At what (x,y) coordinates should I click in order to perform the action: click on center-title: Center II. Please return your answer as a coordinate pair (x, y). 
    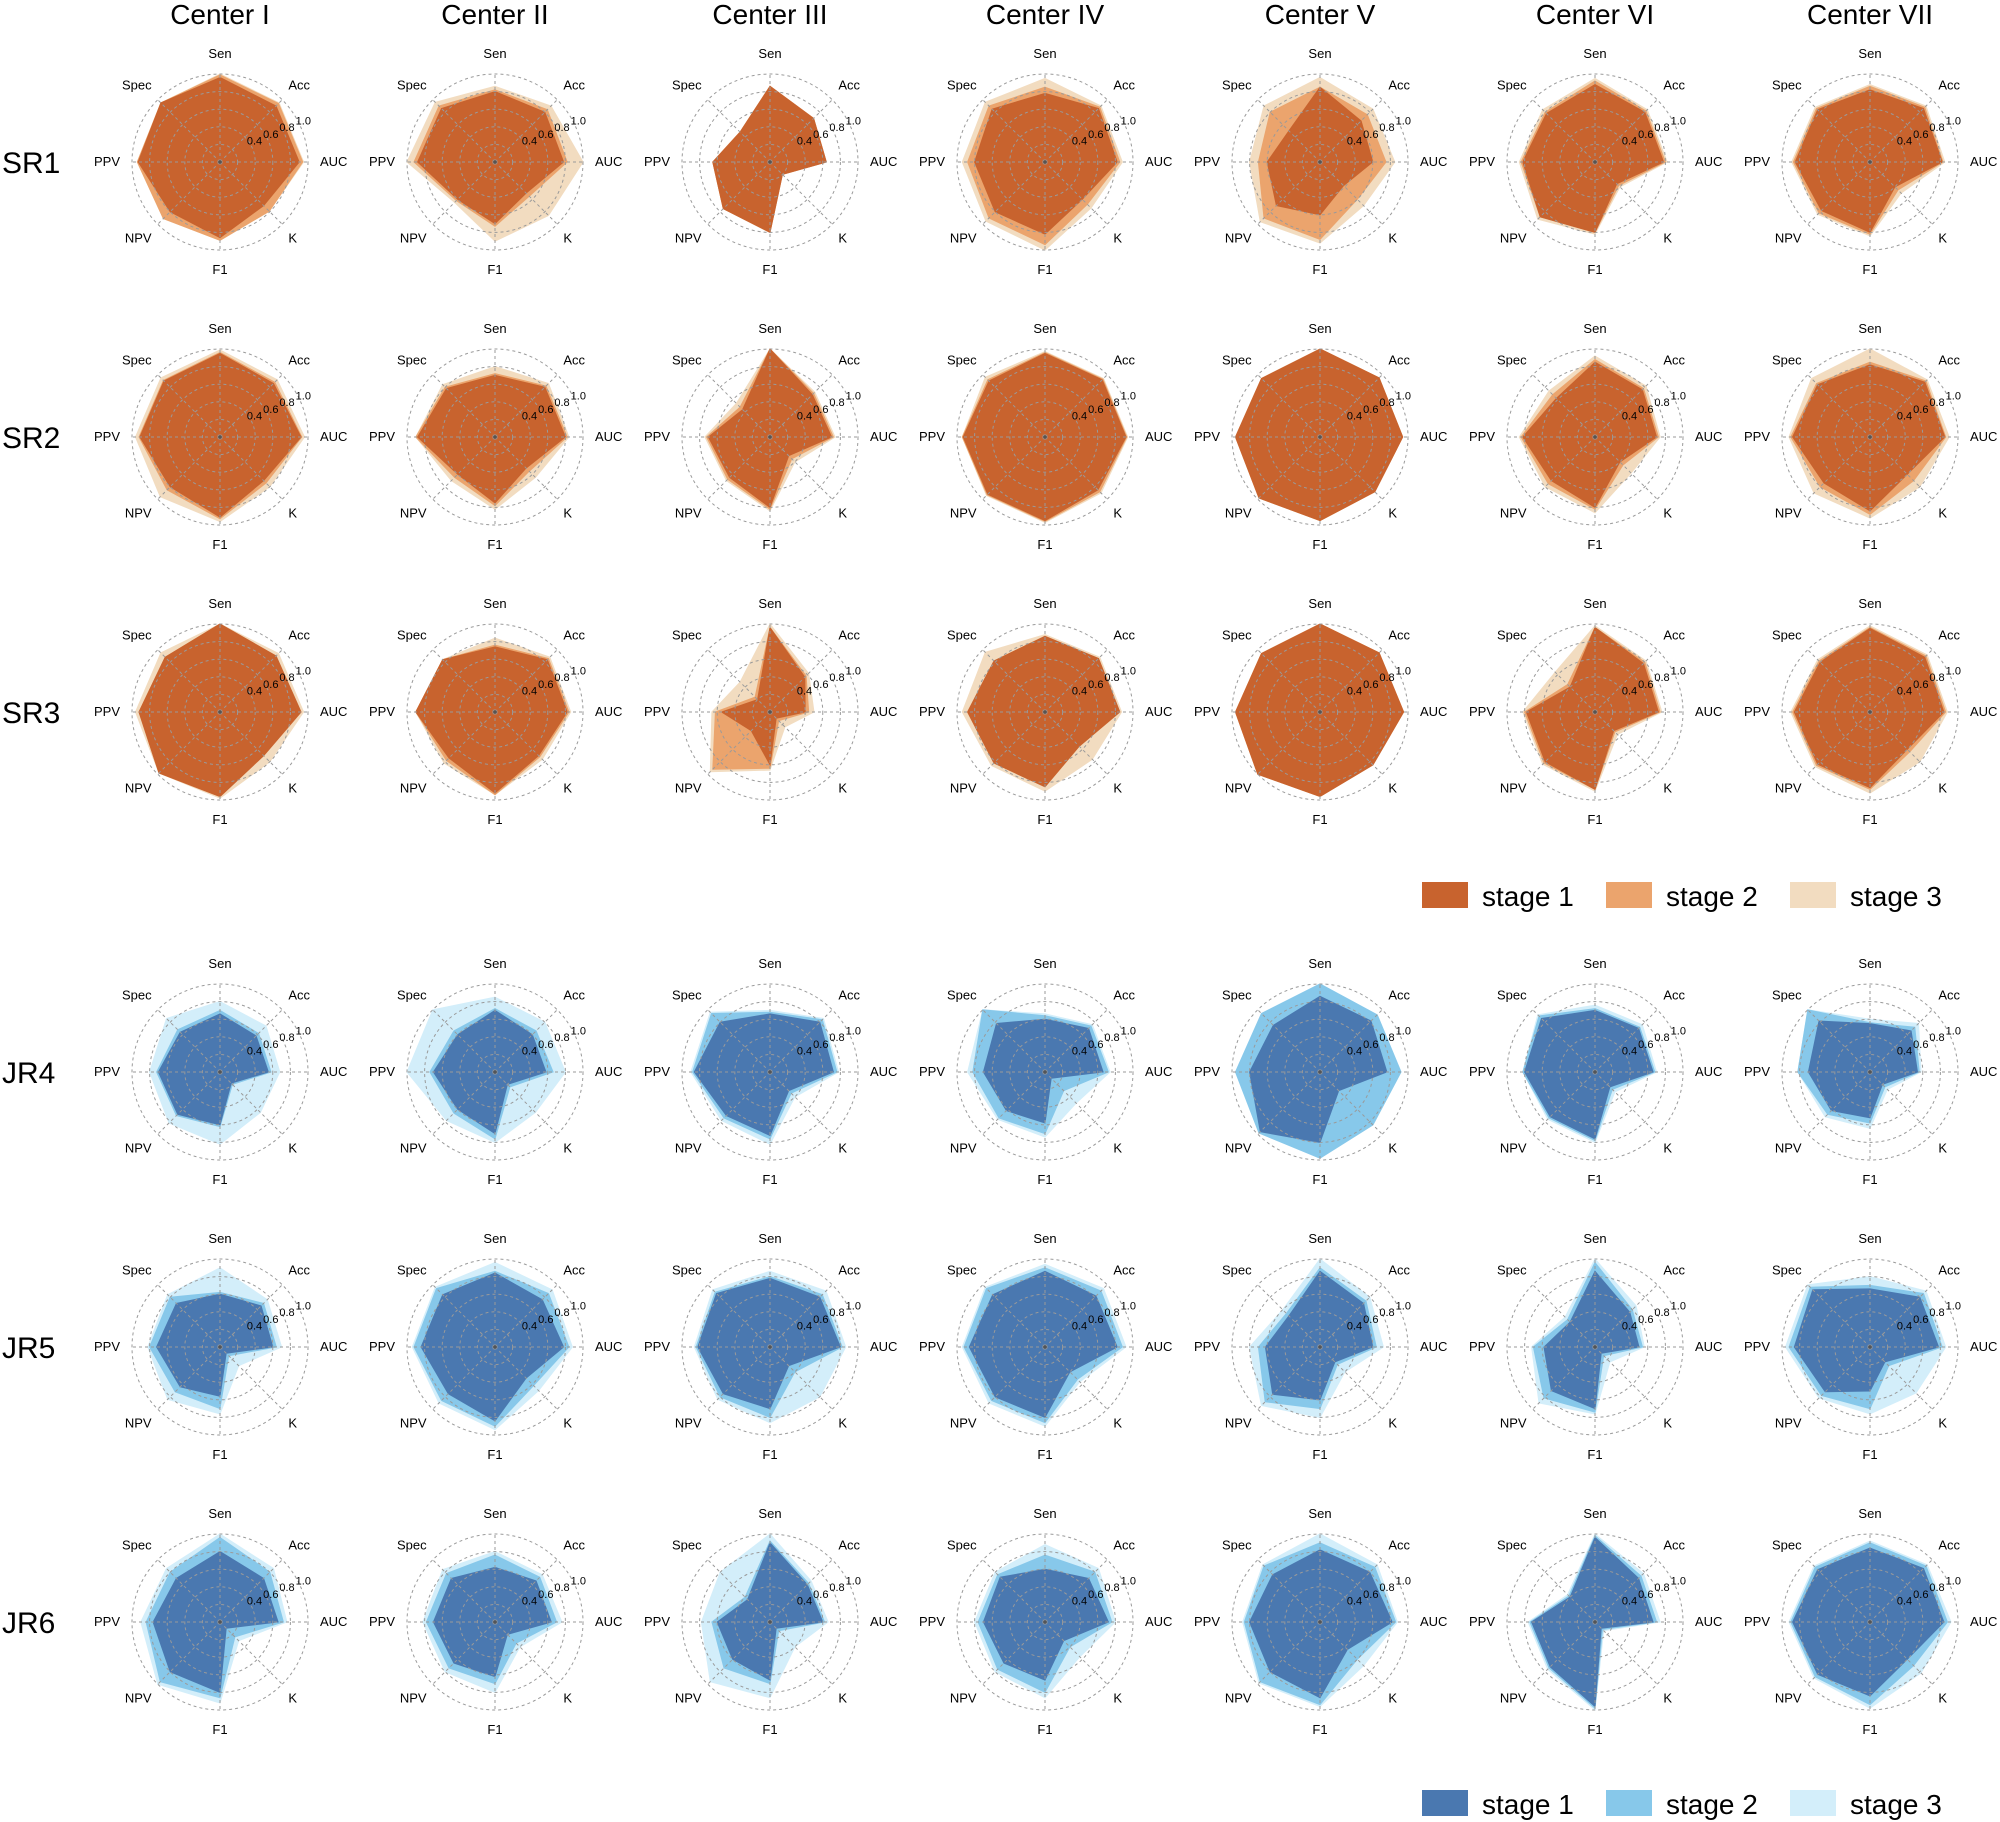
    Looking at the image, I should click on (494, 15).